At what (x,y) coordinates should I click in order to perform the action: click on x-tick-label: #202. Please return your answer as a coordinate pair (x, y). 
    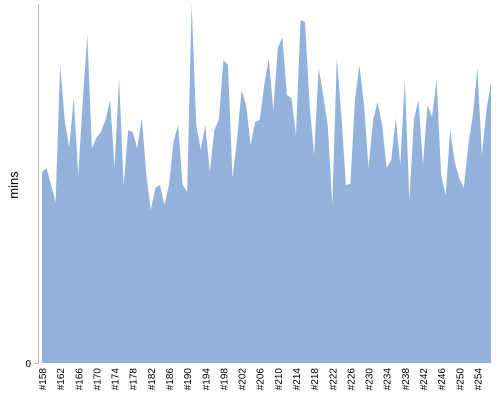
    Looking at the image, I should click on (243, 379).